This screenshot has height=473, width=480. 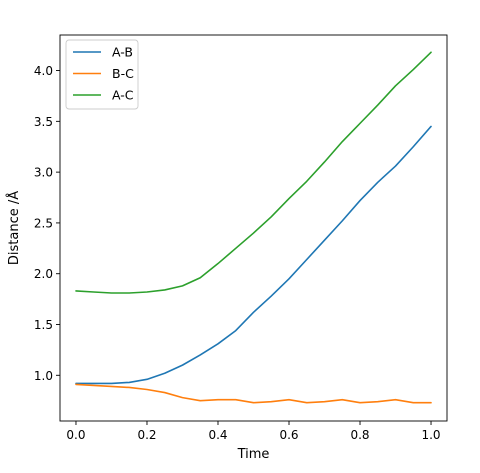 I want to click on legend: A-B B-C A-C, so click(x=102, y=74).